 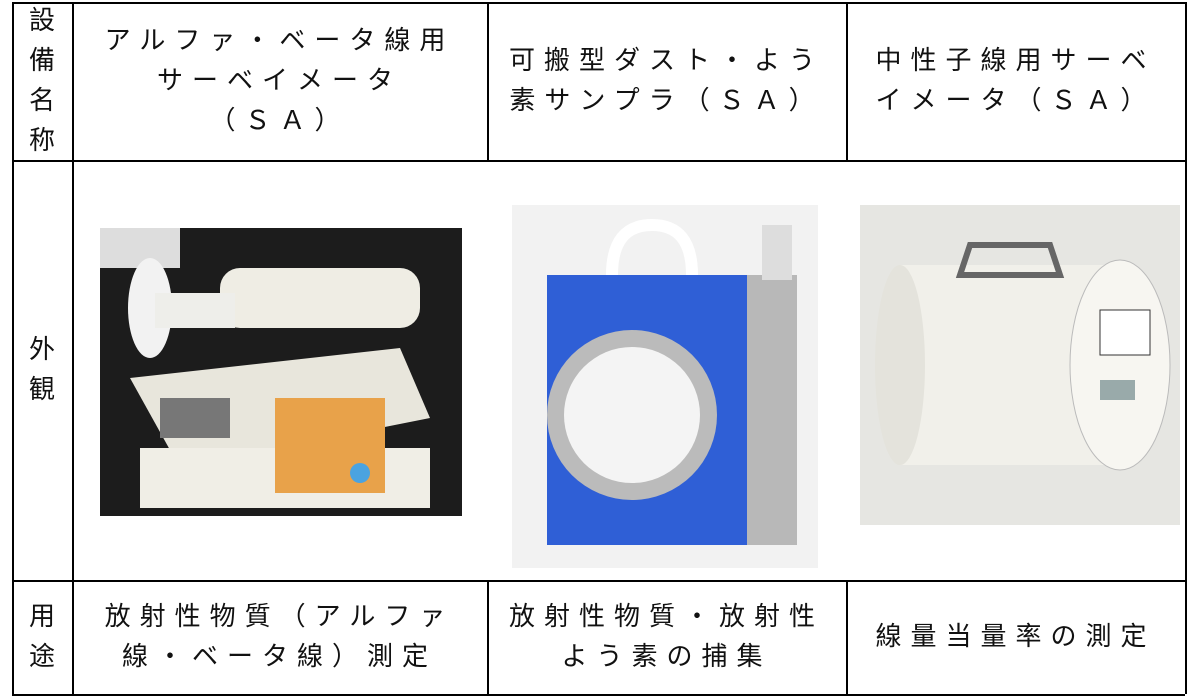 What do you see at coordinates (41, 141) in the screenshot?
I see `cell-text: 称` at bounding box center [41, 141].